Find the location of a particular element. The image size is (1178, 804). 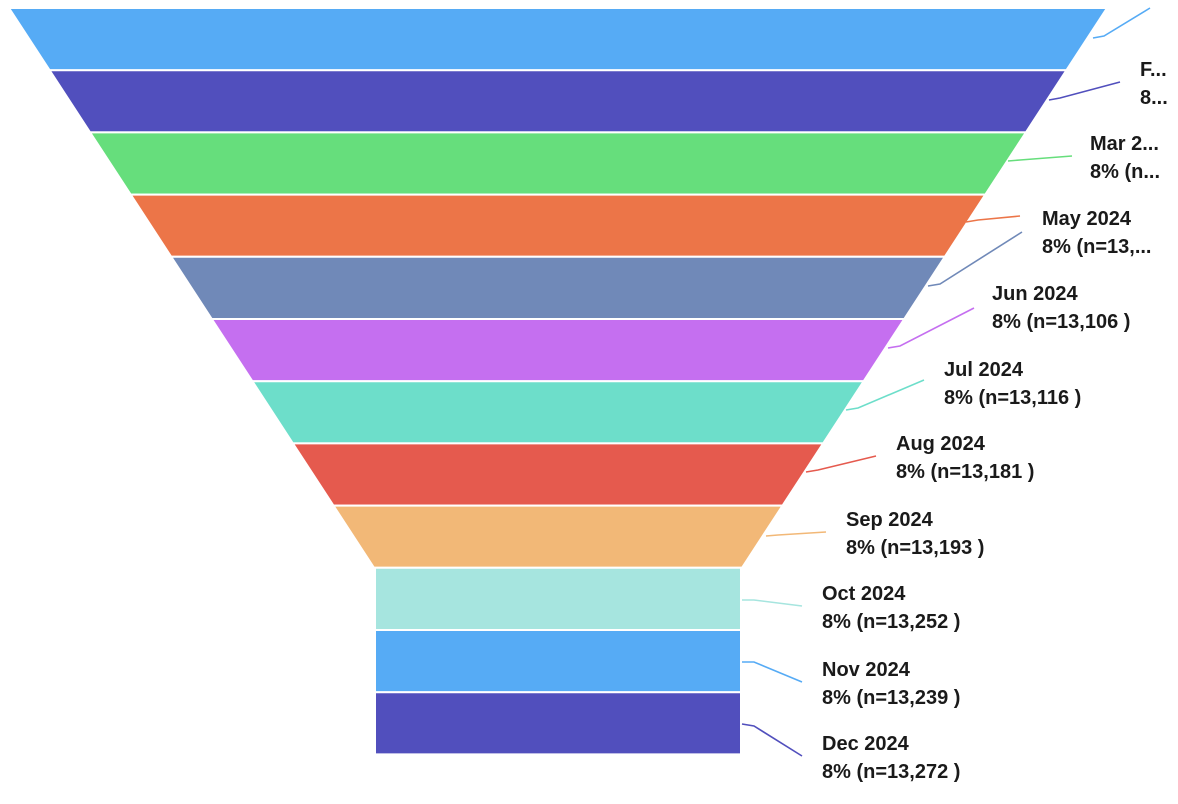

stage-value-7: 8% (n=13,181 ) is located at coordinates (965, 472).